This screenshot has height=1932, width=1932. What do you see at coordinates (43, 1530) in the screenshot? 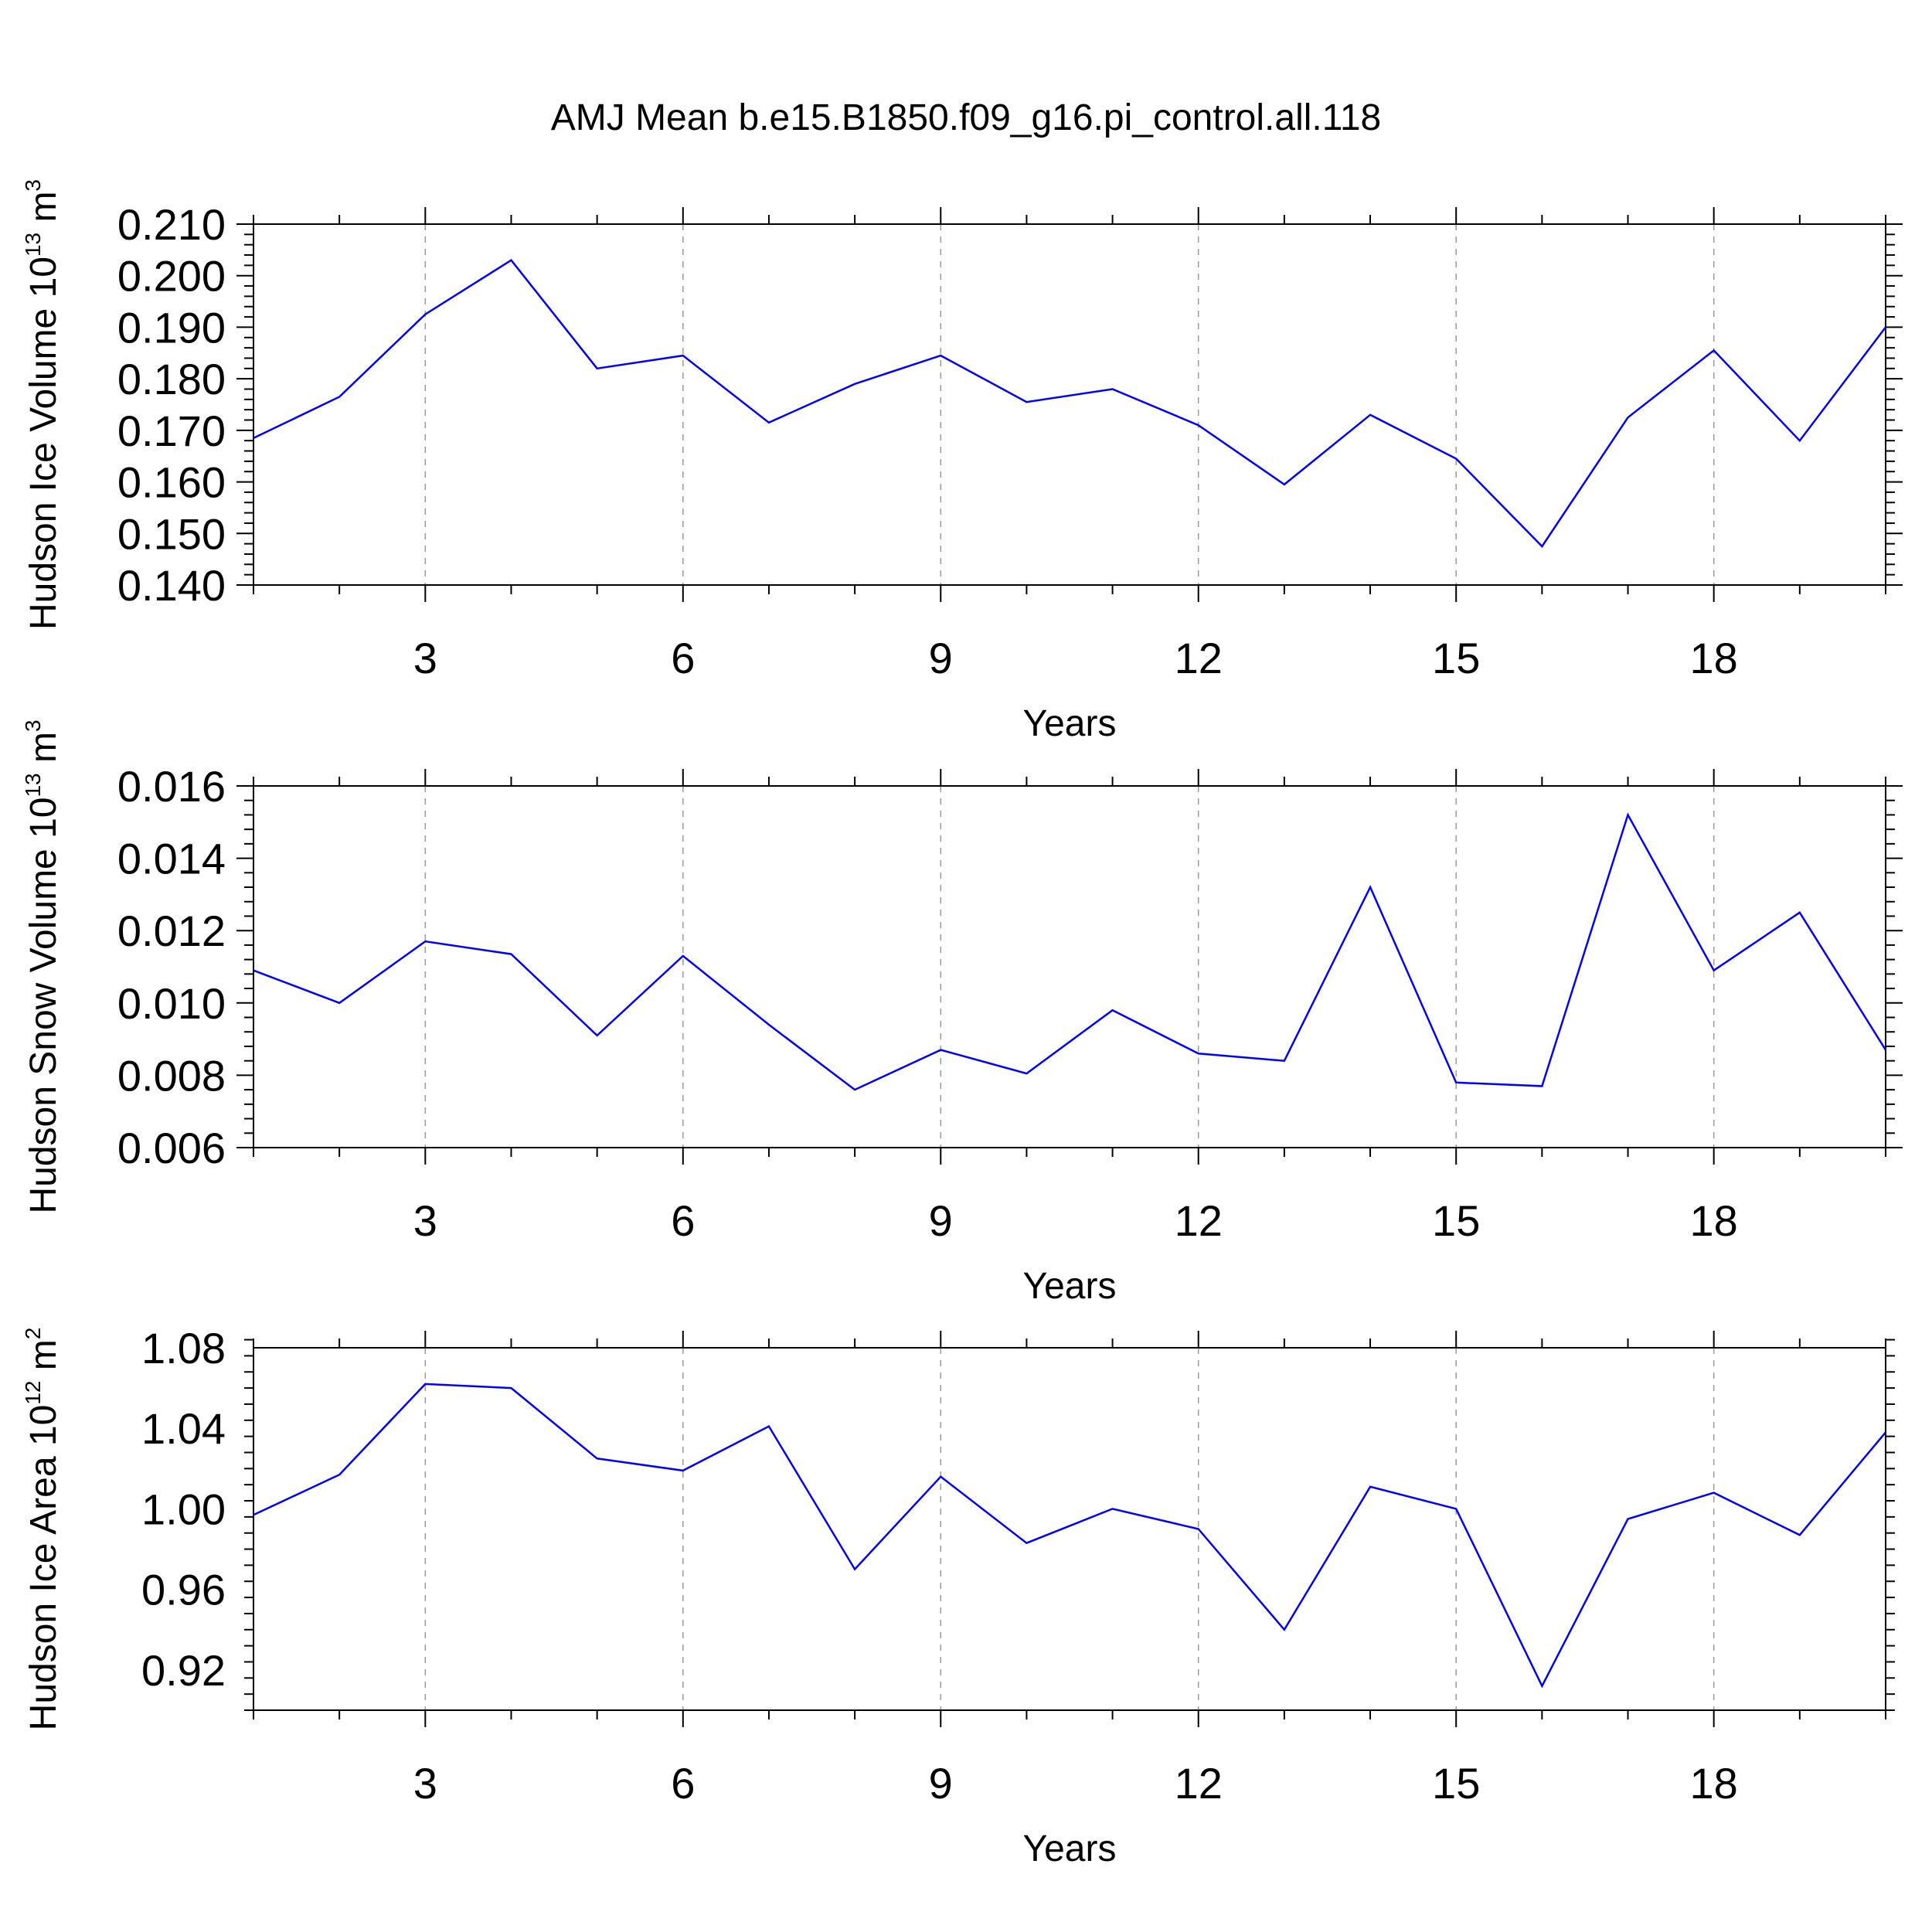
I see `y-axis-title: Hudson Ice Area 1012 m2` at bounding box center [43, 1530].